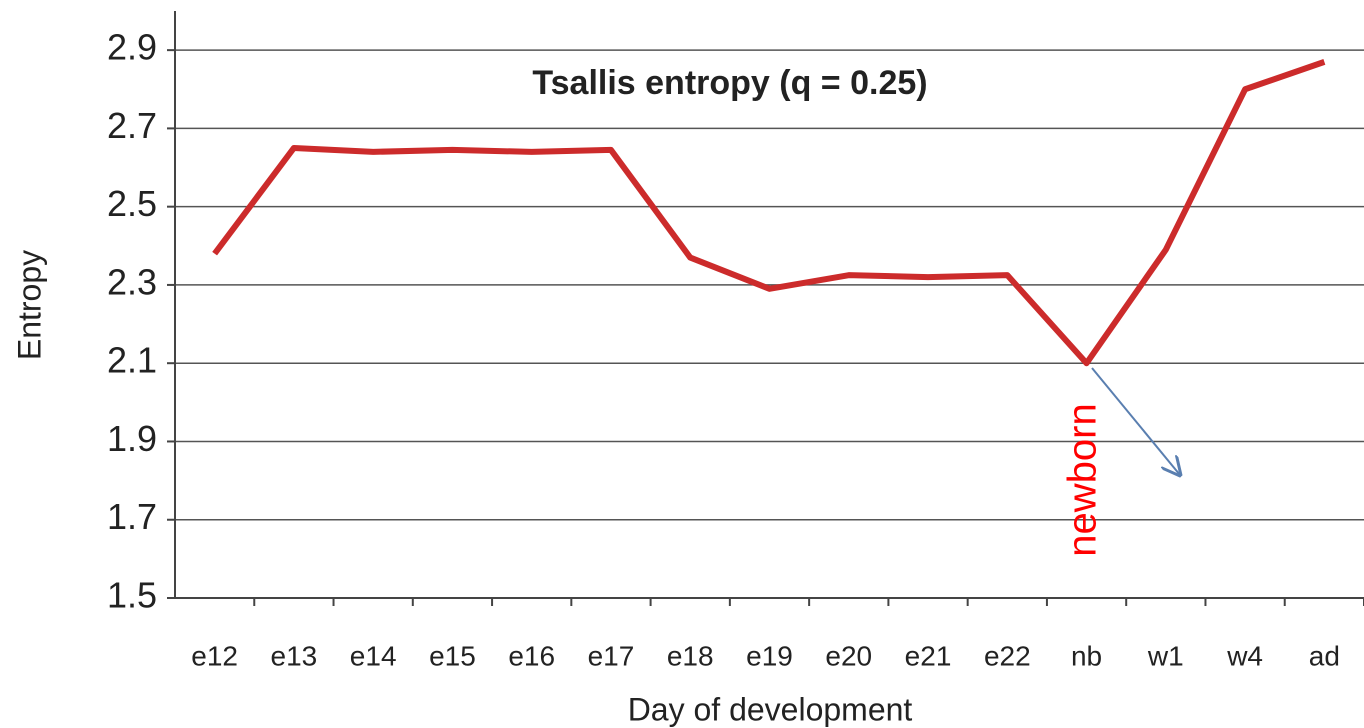 The image size is (1364, 728). Describe the element at coordinates (132, 47) in the screenshot. I see `y-tick-label: 2.9` at that location.